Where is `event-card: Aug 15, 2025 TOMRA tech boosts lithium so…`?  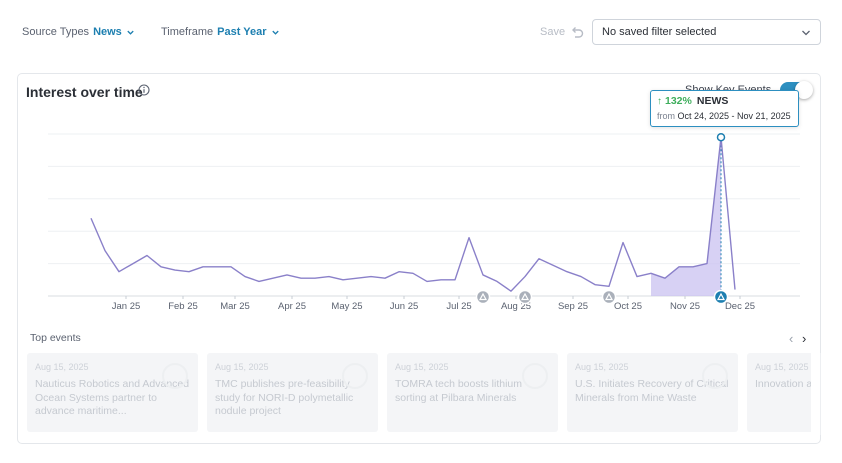 event-card: Aug 15, 2025 TOMRA tech boosts lithium so… is located at coordinates (472, 392).